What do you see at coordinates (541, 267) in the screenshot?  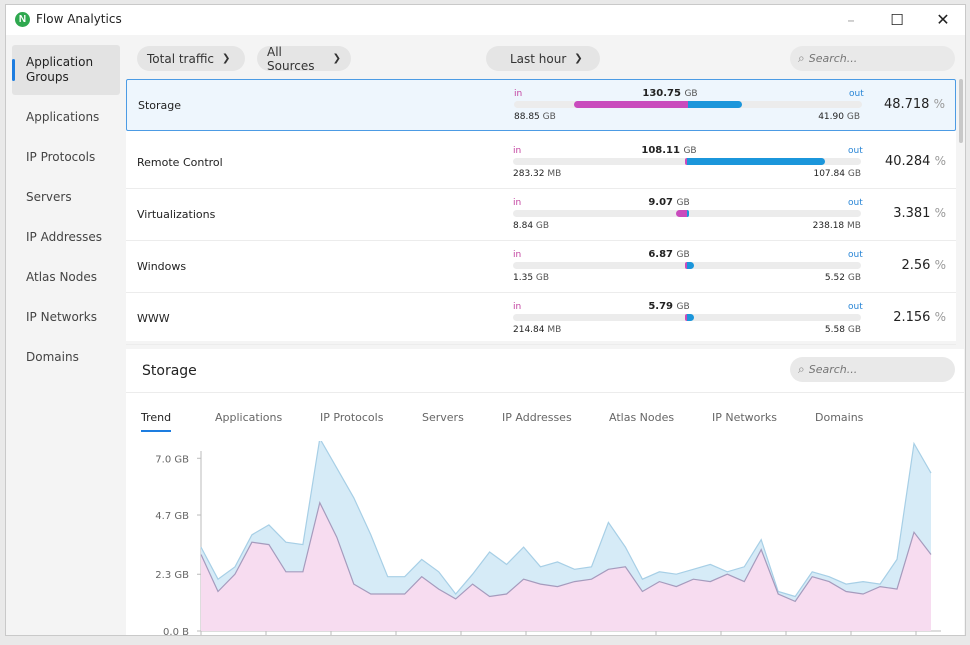 I see `list-item: Windows in 6.87 GB out 1.35 GB 5.52 GB 2.56 %` at bounding box center [541, 267].